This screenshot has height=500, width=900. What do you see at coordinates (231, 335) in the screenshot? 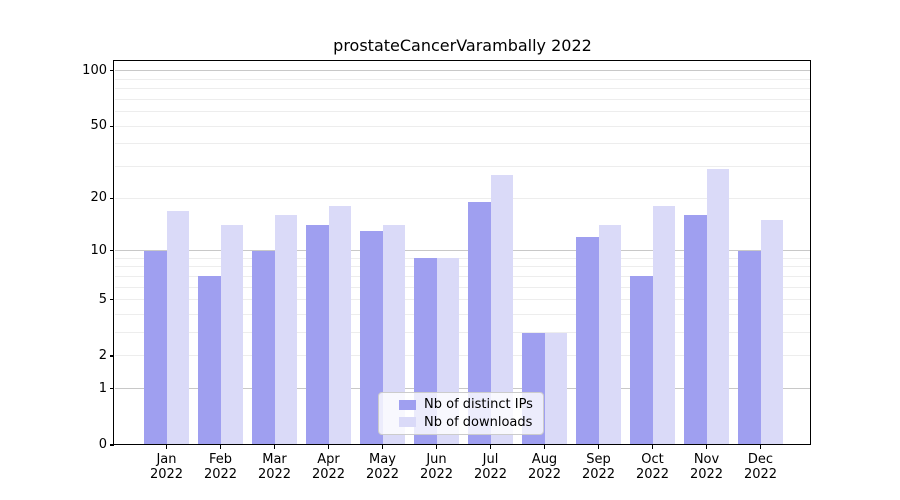
I see `bar-feb-downloads` at bounding box center [231, 335].